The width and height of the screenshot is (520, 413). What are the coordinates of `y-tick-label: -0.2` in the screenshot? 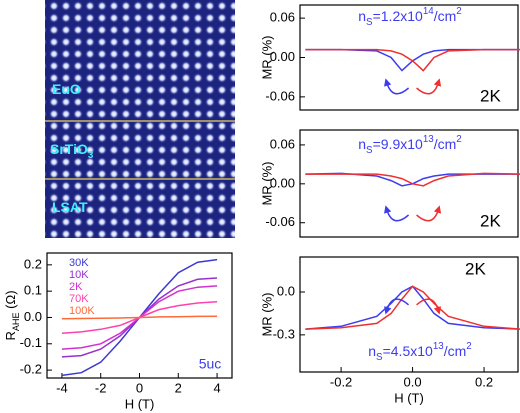 It's located at (31, 369).